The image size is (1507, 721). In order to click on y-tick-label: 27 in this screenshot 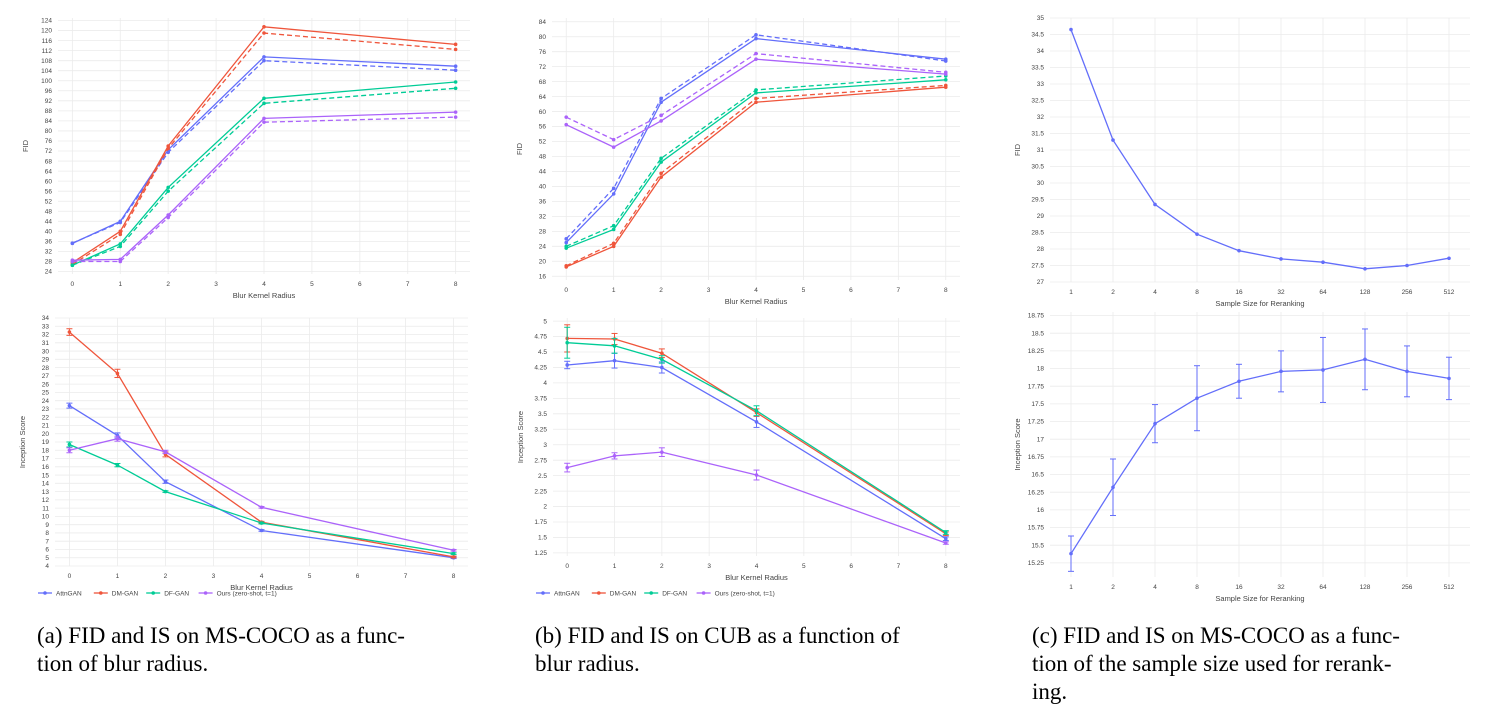, I will do `click(1041, 282)`.